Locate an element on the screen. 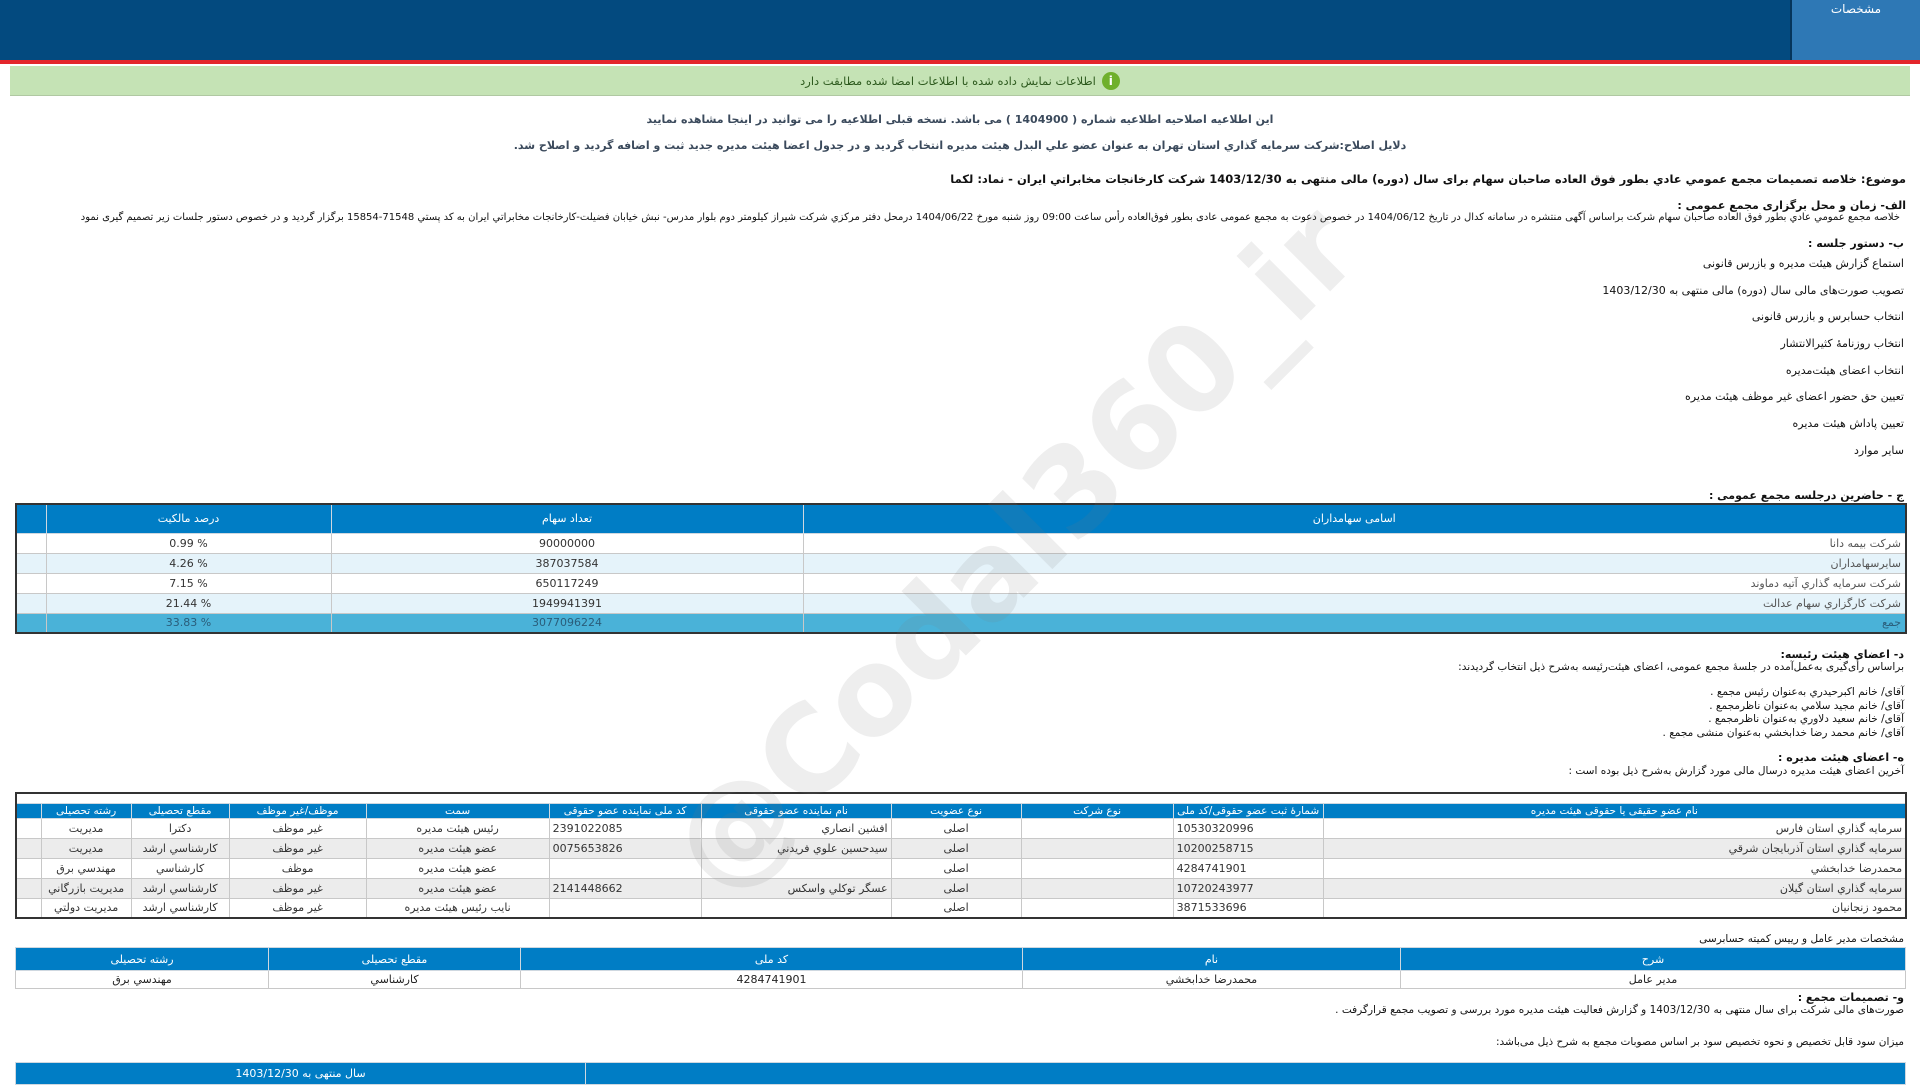 The width and height of the screenshot is (1920, 1085). table-row: شرکت بيمه دانا 90000000% 0.99 is located at coordinates (961, 543).